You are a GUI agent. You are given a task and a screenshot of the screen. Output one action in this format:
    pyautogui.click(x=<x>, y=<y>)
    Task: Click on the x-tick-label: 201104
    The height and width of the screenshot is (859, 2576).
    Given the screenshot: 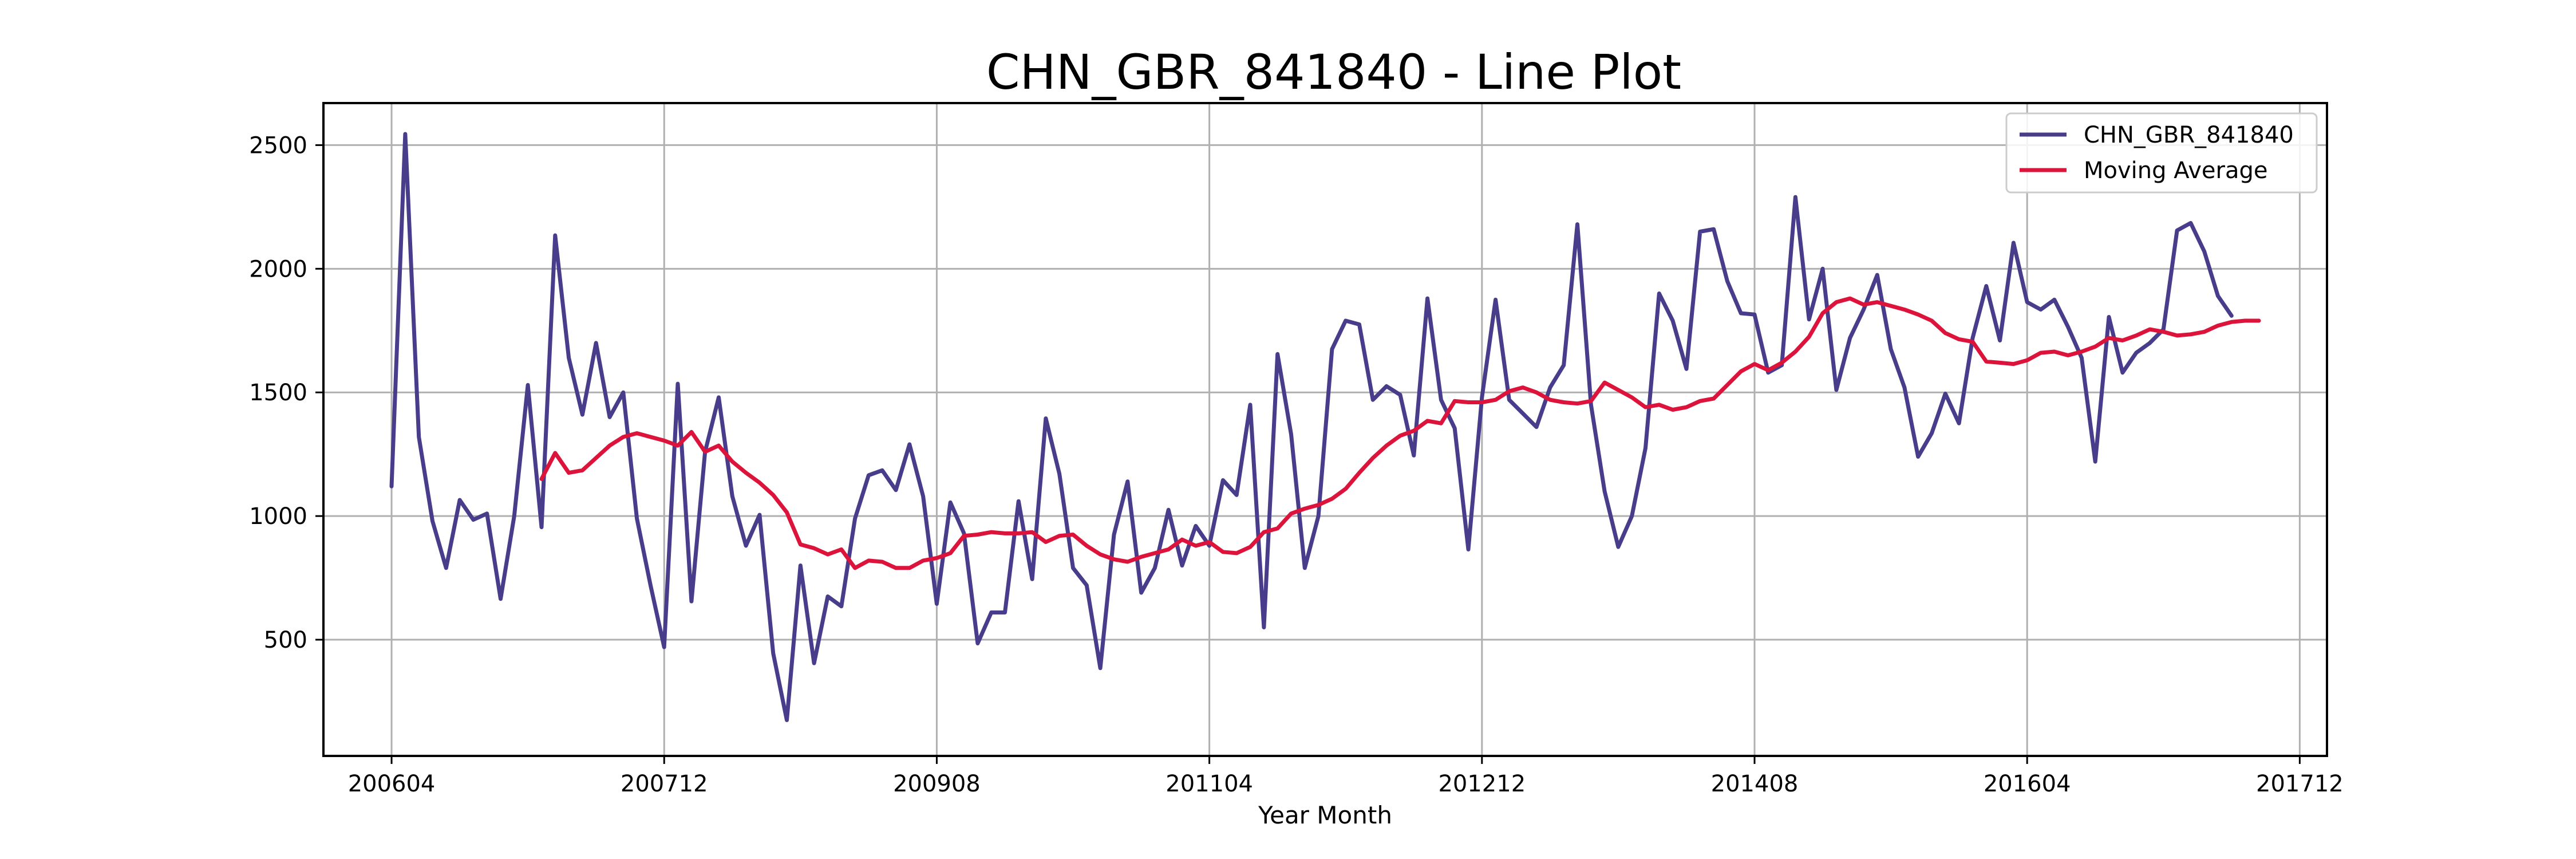 What is the action you would take?
    pyautogui.click(x=1209, y=784)
    